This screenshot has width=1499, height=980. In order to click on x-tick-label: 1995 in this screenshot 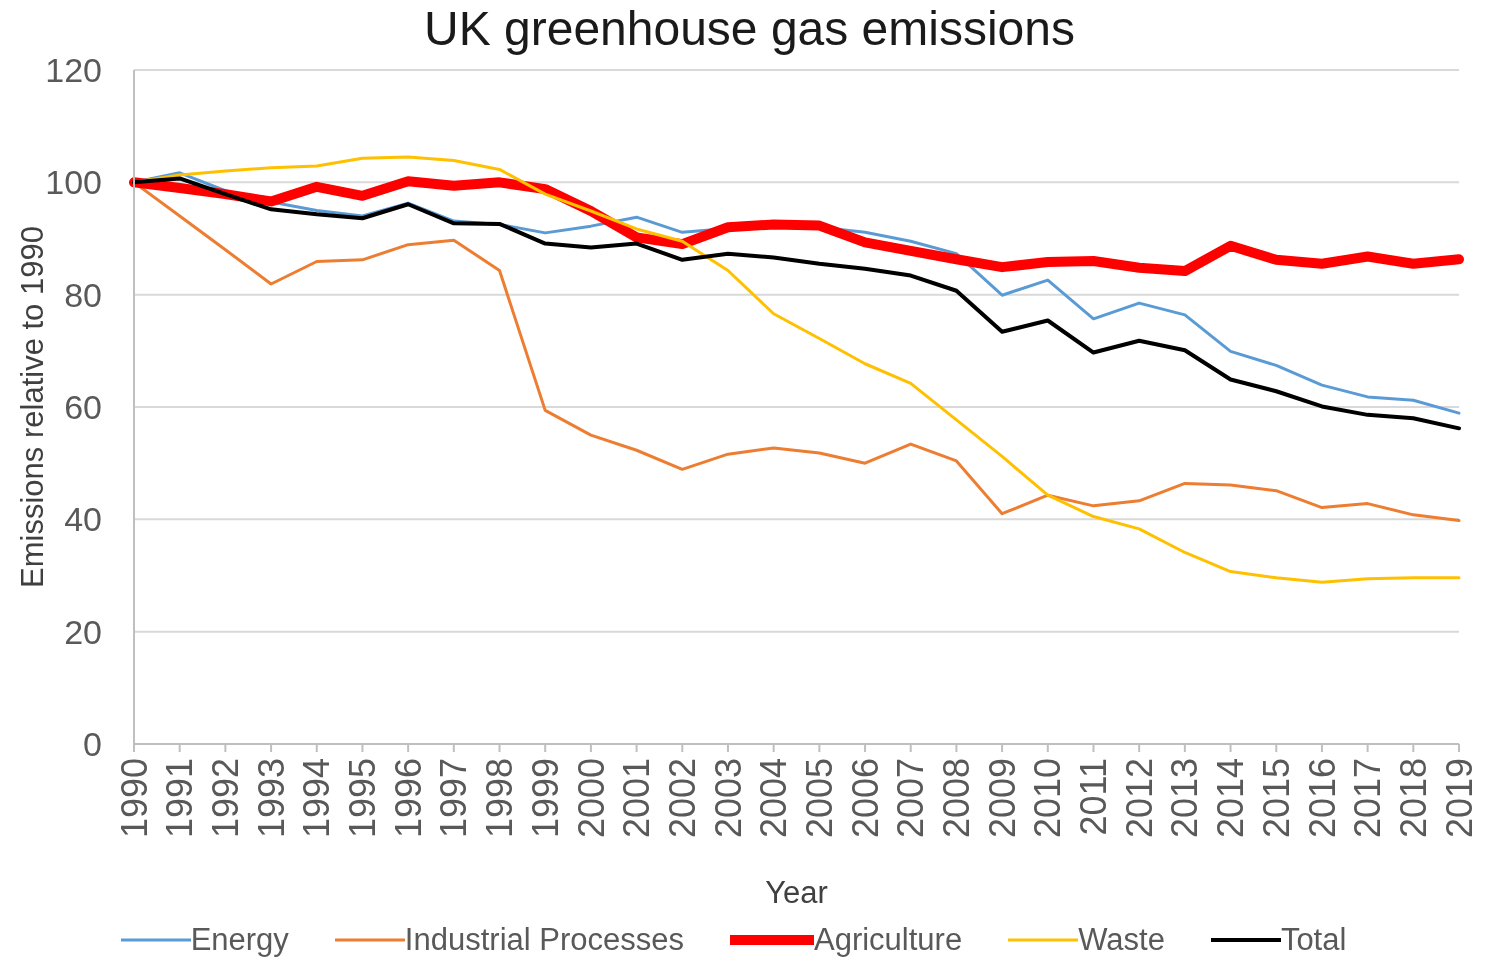, I will do `click(363, 798)`.